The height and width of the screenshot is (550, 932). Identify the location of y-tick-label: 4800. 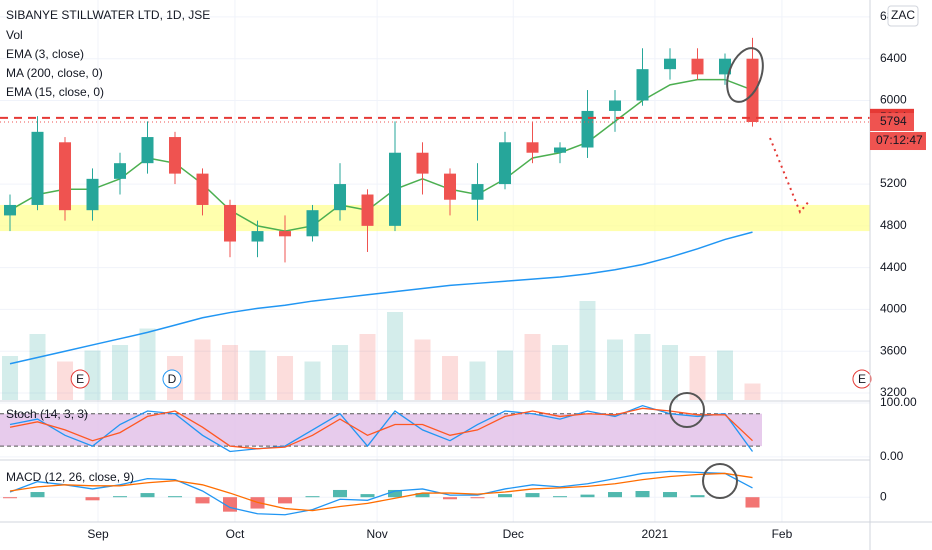
(893, 225).